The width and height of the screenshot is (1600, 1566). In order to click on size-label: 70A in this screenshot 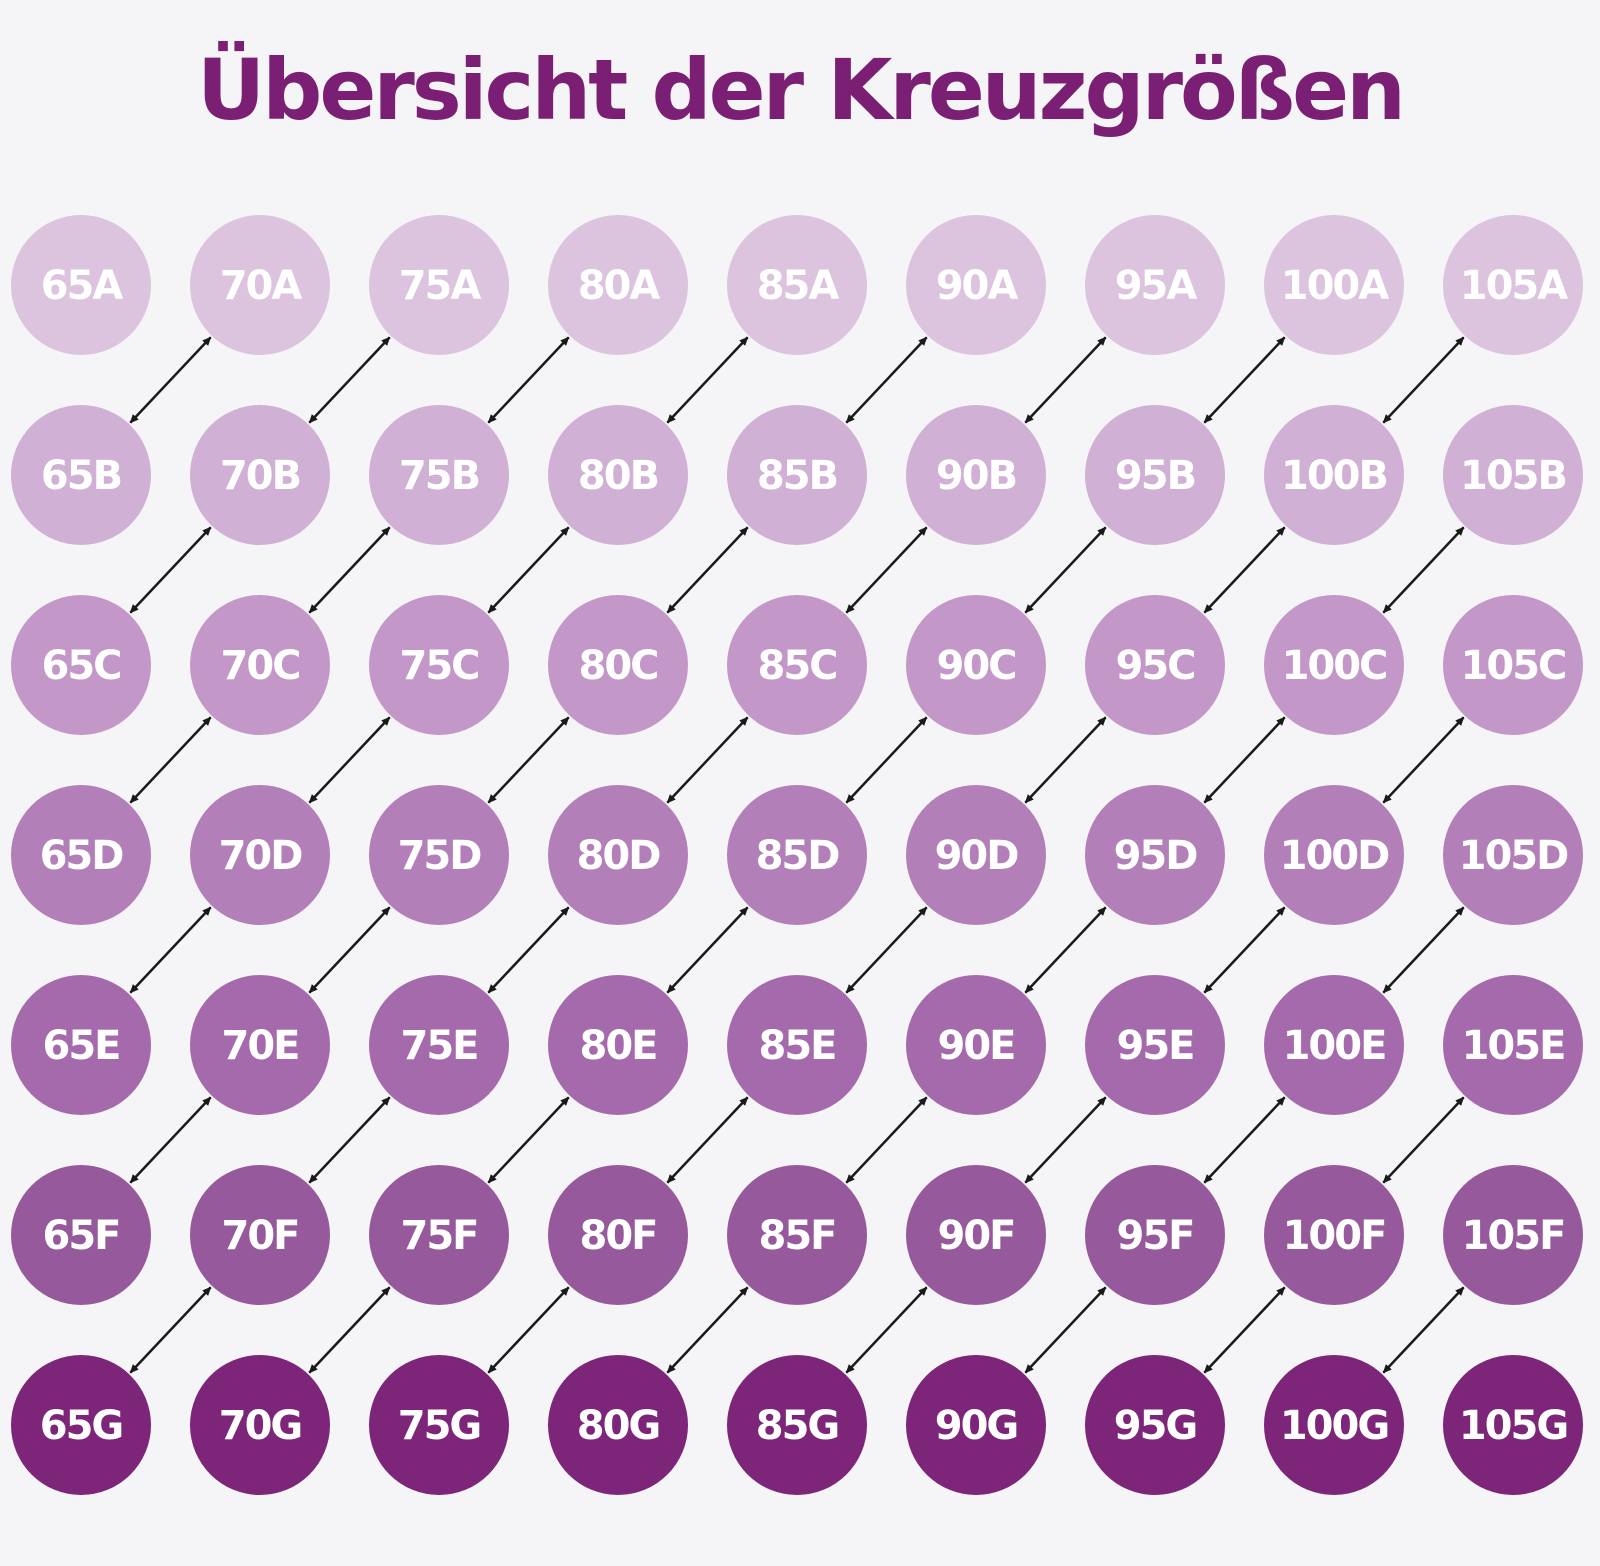, I will do `click(261, 286)`.